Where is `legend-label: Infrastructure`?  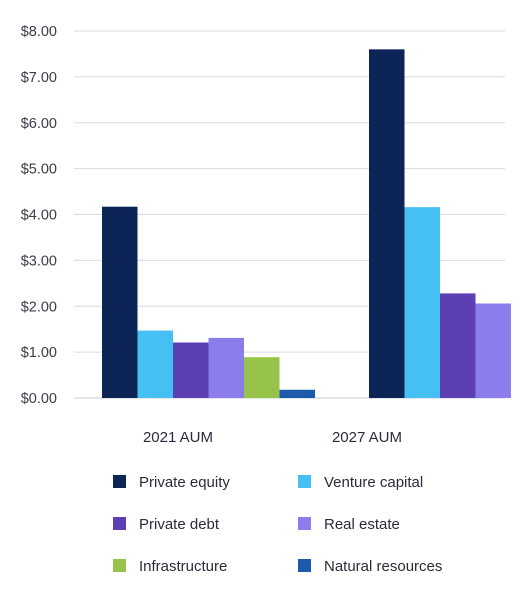
legend-label: Infrastructure is located at coordinates (183, 566).